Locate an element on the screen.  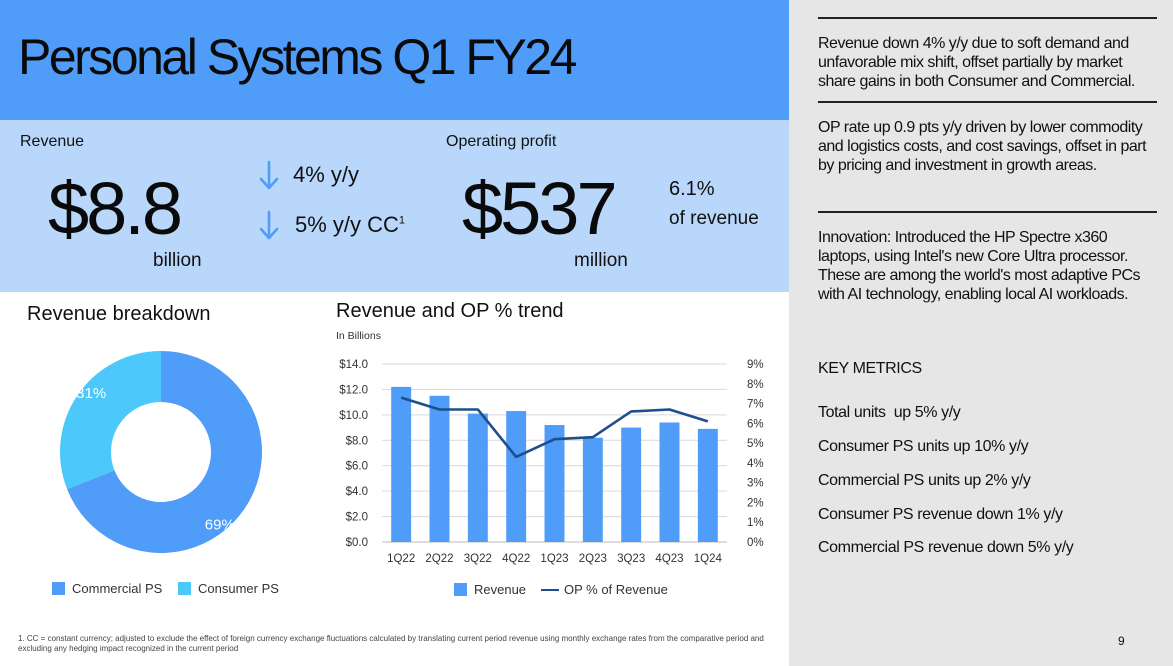
y2-axis-ticks: 0% 1% 2% 3% 4% 5% 6% 7% 8% 9% is located at coordinates (755, 454).